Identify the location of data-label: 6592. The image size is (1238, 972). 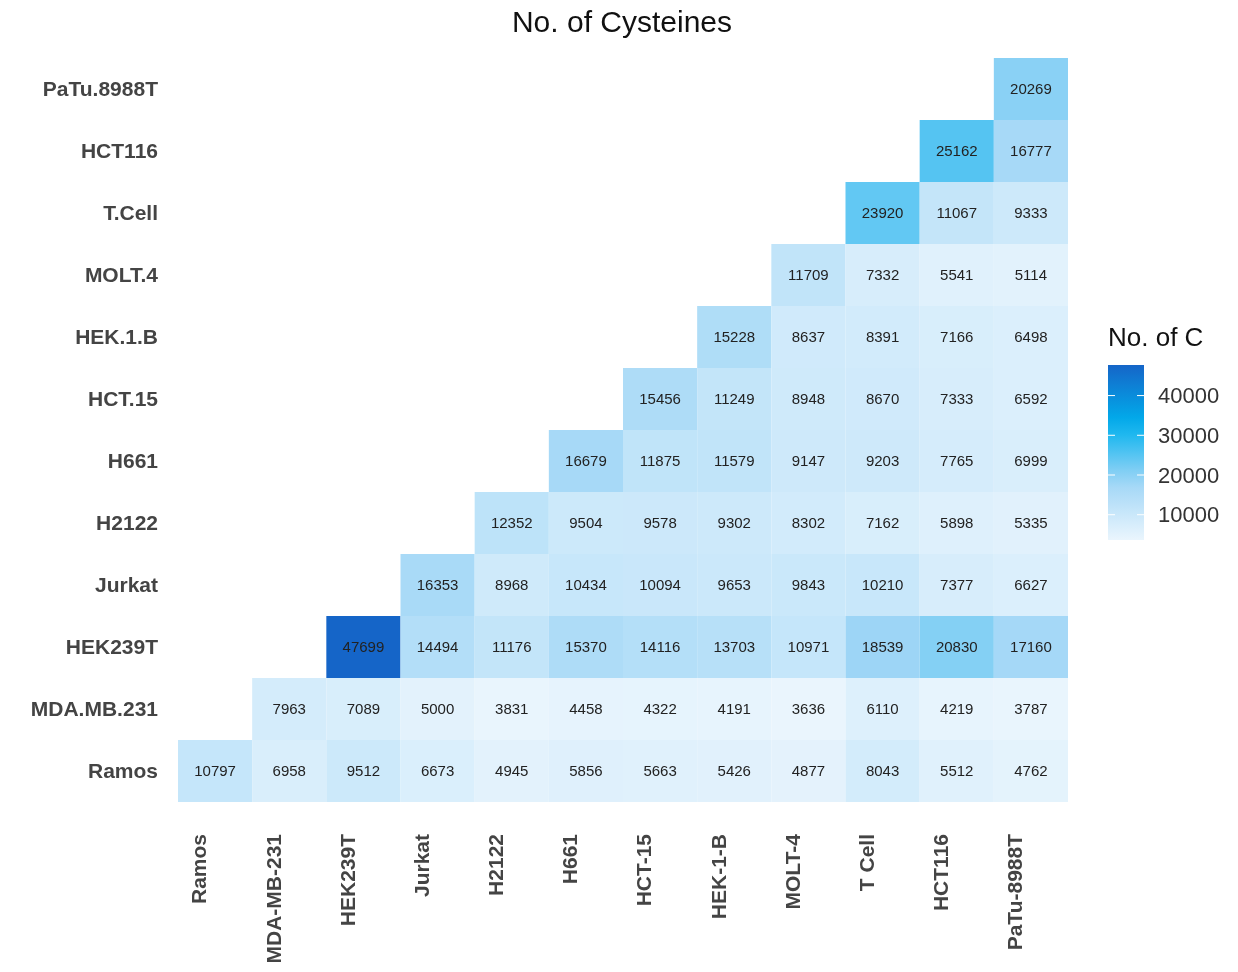
(1031, 399).